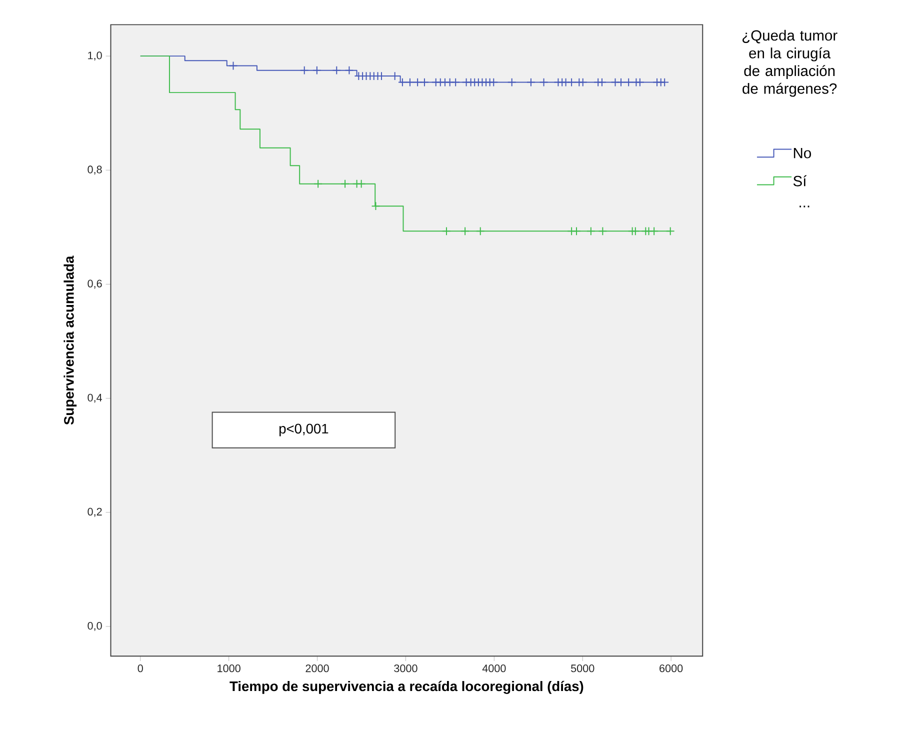  What do you see at coordinates (95, 170) in the screenshot?
I see `y-tick-label: 0,8` at bounding box center [95, 170].